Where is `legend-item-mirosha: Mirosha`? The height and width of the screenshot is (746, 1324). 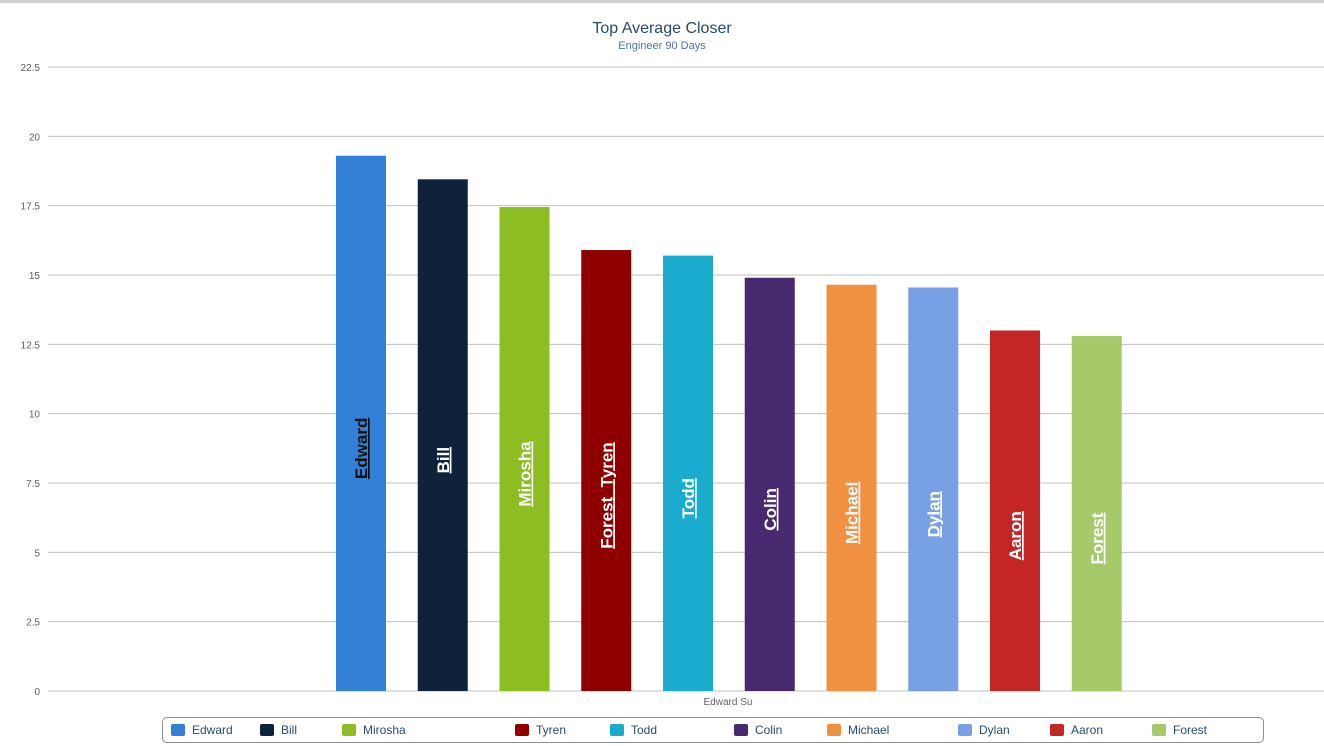 legend-item-mirosha: Mirosha is located at coordinates (374, 730).